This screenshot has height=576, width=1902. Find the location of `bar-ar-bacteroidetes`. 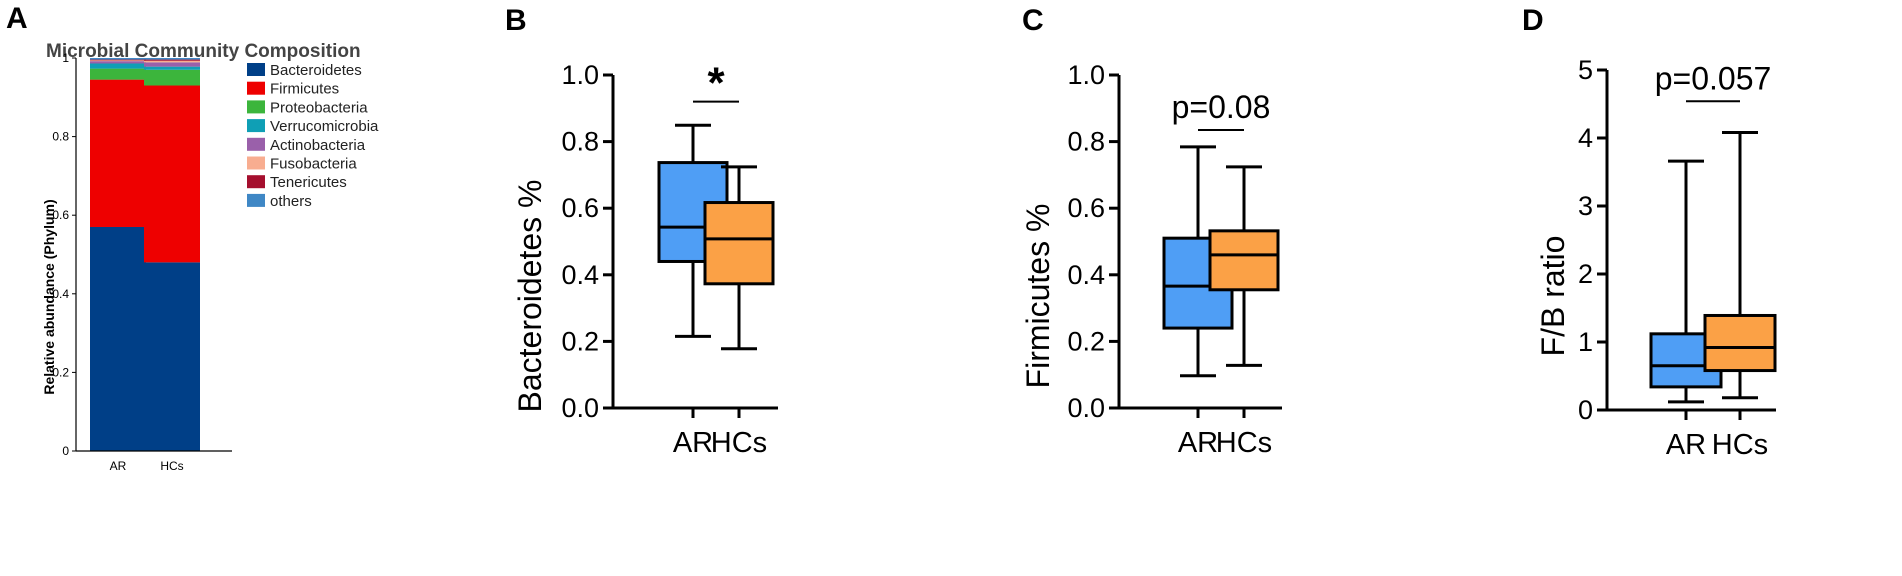

bar-ar-bacteroidetes is located at coordinates (118, 338).